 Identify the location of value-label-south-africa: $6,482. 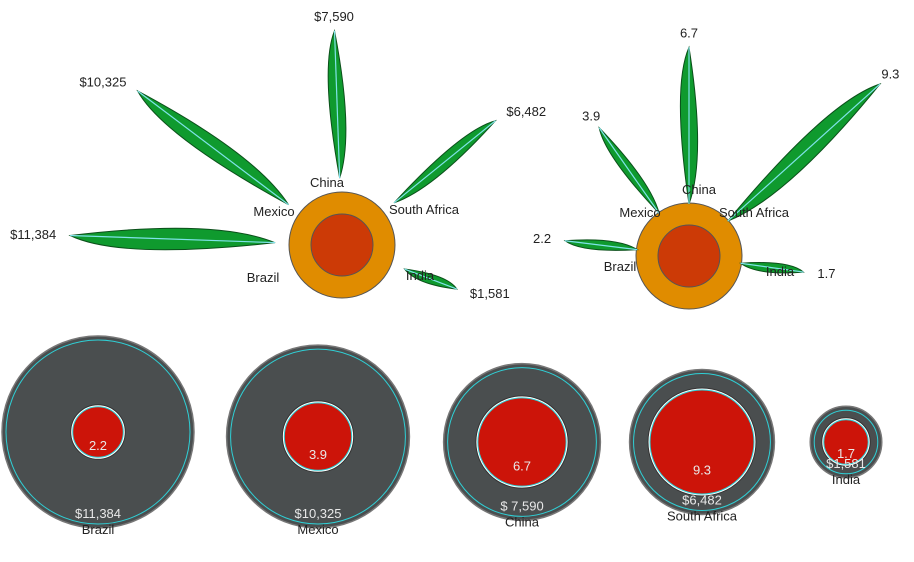
(526, 111).